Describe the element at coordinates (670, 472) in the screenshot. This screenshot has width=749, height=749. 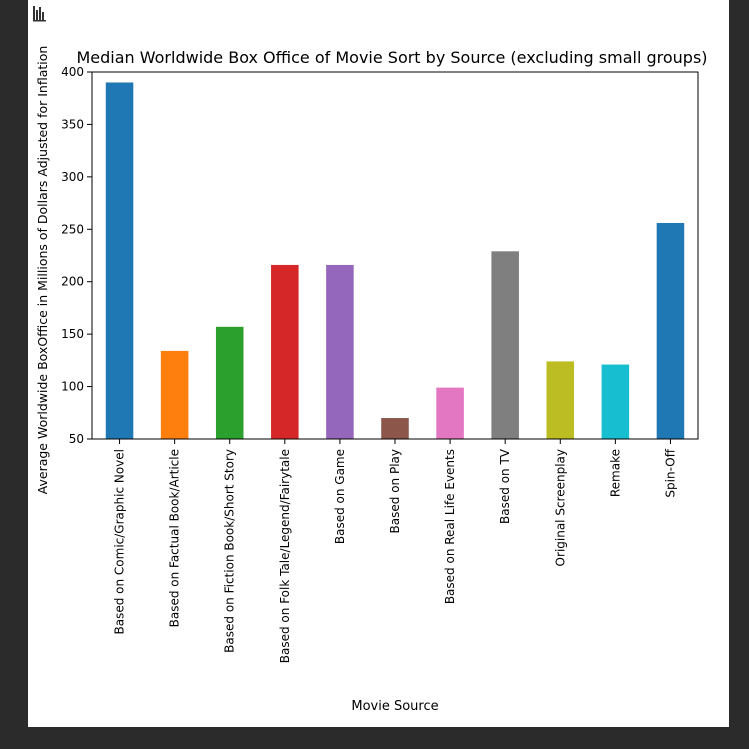
I see `x-tick-label: Spin-Off` at that location.